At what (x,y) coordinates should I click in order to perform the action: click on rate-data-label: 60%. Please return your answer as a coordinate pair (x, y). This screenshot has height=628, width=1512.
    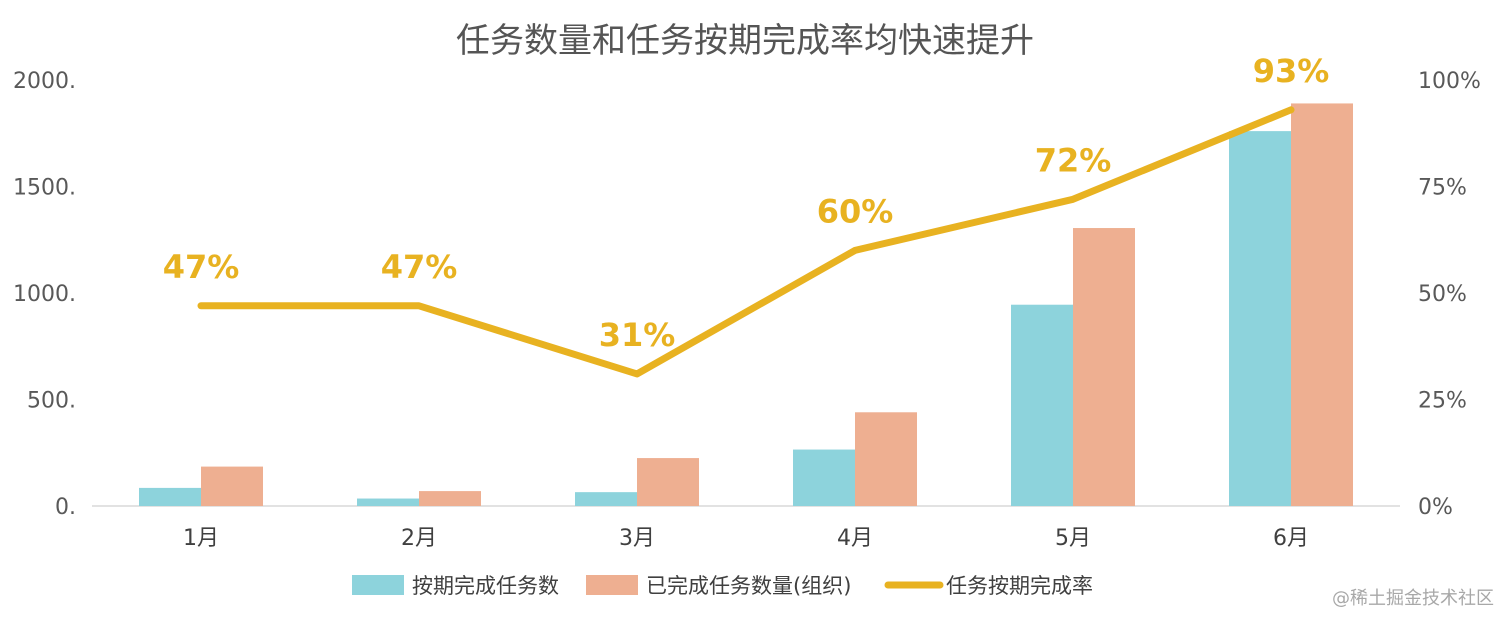
    Looking at the image, I should click on (855, 211).